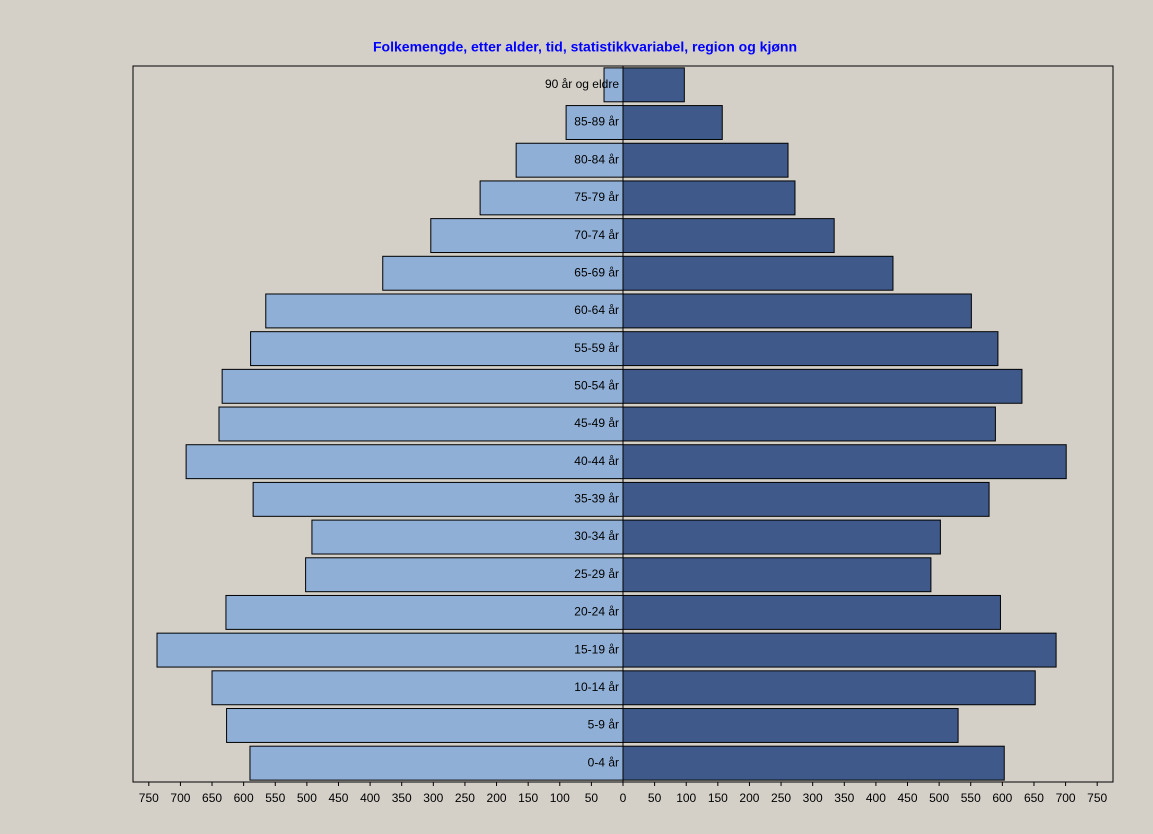 This screenshot has height=834, width=1153. I want to click on x-tick-label: 0, so click(623, 798).